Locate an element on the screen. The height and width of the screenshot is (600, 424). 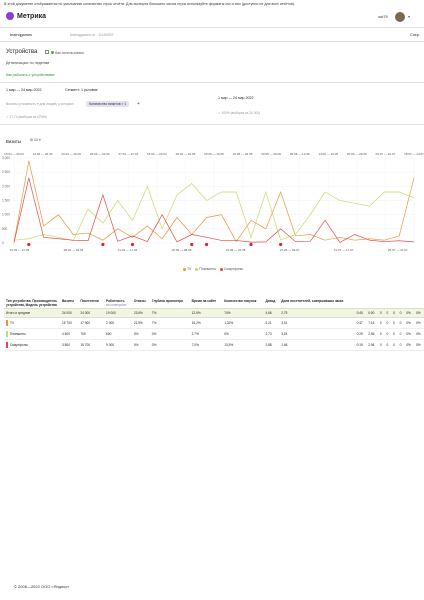
table-cell: 17 900 is located at coordinates (91, 323).